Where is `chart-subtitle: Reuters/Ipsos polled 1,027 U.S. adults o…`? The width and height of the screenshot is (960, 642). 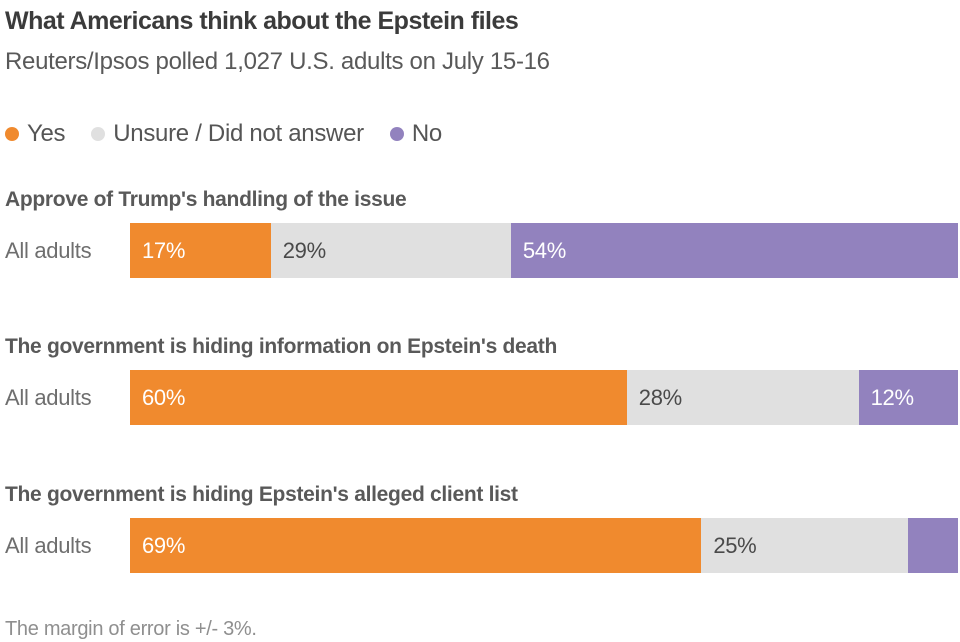 chart-subtitle: Reuters/Ipsos polled 1,027 U.S. adults o… is located at coordinates (277, 61).